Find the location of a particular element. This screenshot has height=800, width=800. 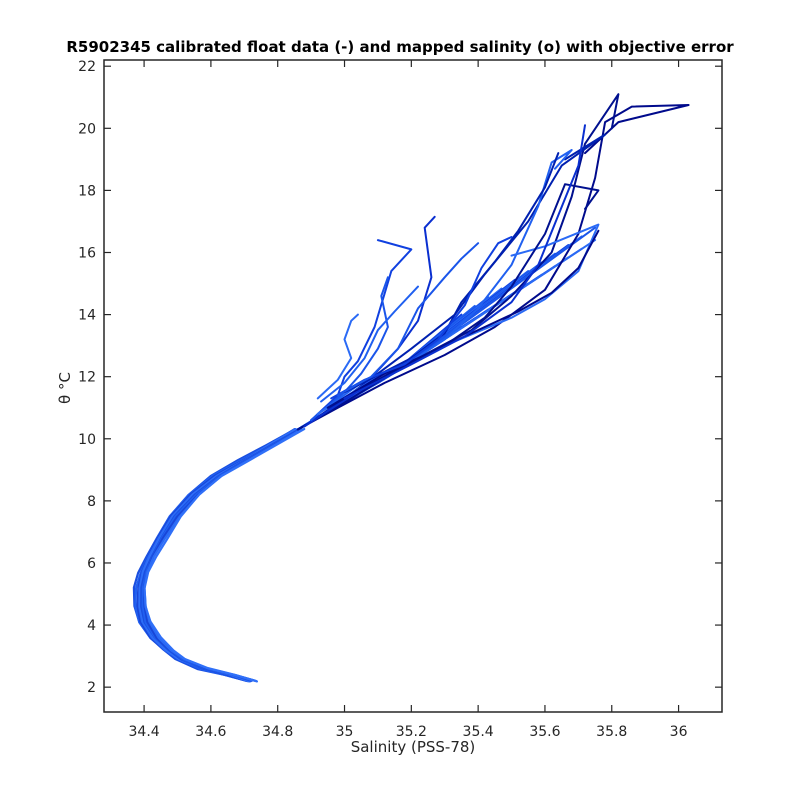

y-tick-label: 10 is located at coordinates (87, 440).